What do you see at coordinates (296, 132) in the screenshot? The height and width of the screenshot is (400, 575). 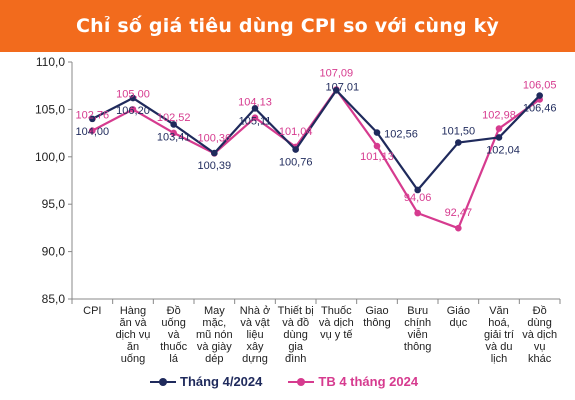 I see `series-2-data-label: 101,04` at bounding box center [296, 132].